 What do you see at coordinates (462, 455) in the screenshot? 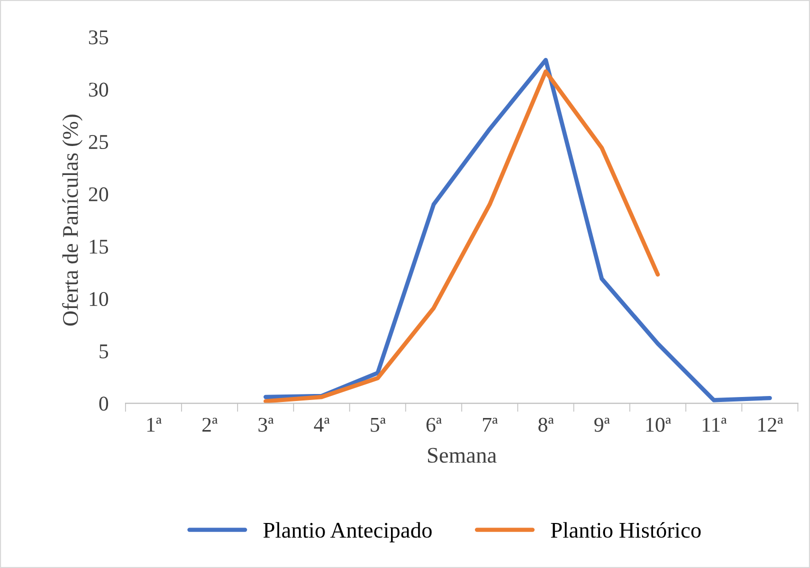
I see `x-axis-title: Semana` at bounding box center [462, 455].